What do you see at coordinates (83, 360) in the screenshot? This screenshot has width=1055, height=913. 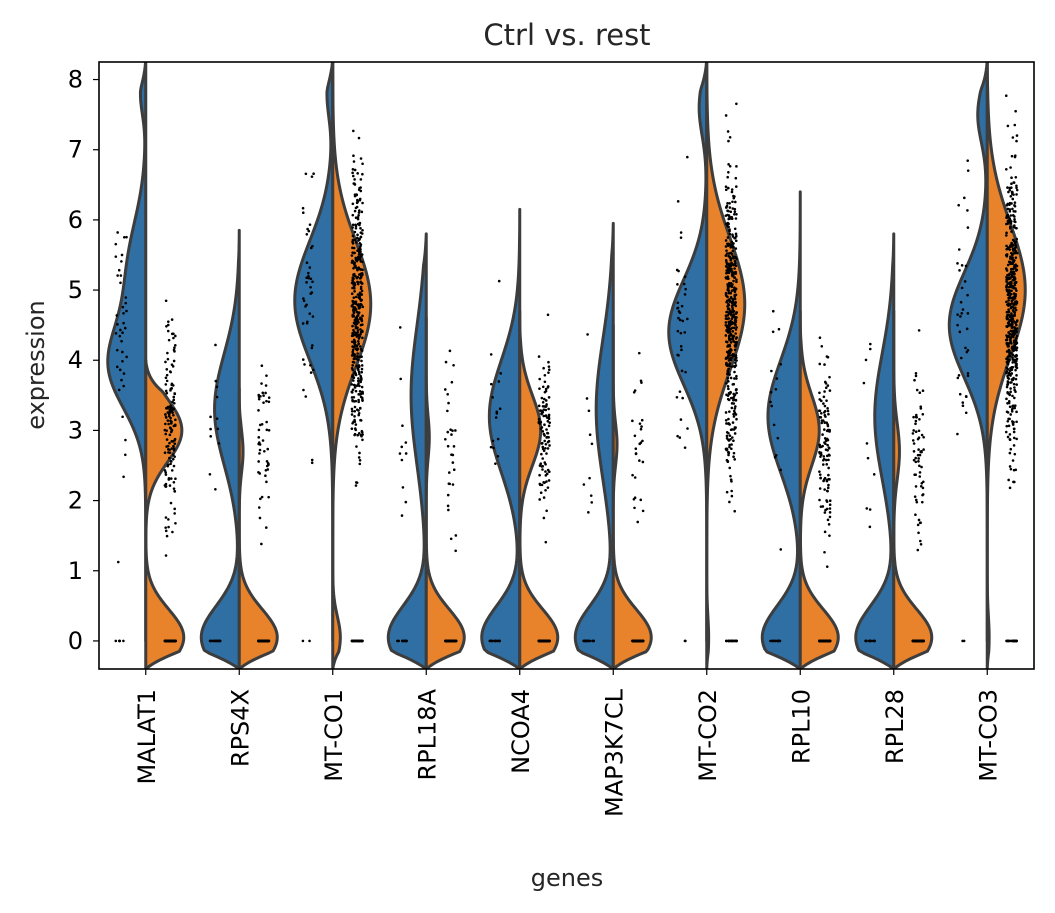 I see `y-axis-ticks: 0 1 2 3 4 5 6 7 8` at bounding box center [83, 360].